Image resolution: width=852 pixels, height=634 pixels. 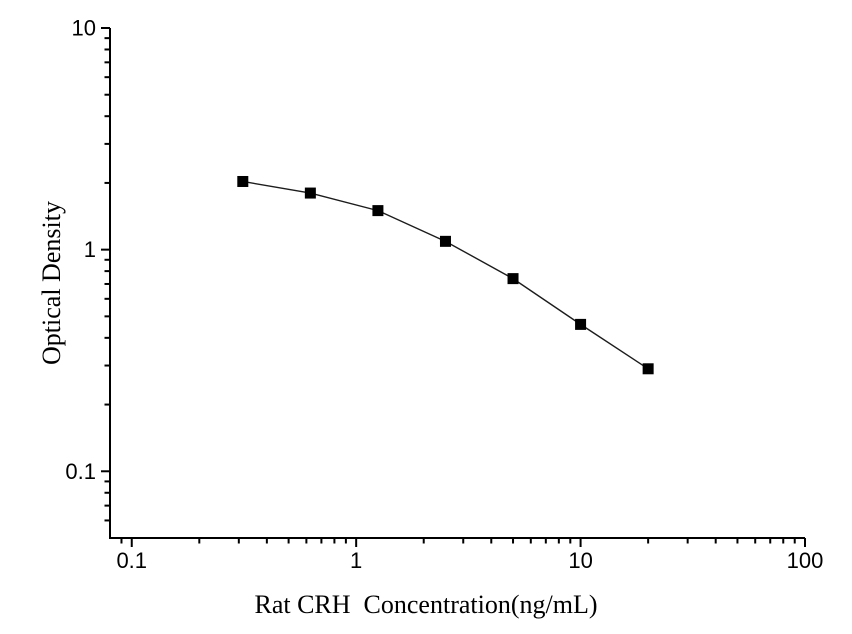 I want to click on x-tick-label: 100, so click(x=805, y=560).